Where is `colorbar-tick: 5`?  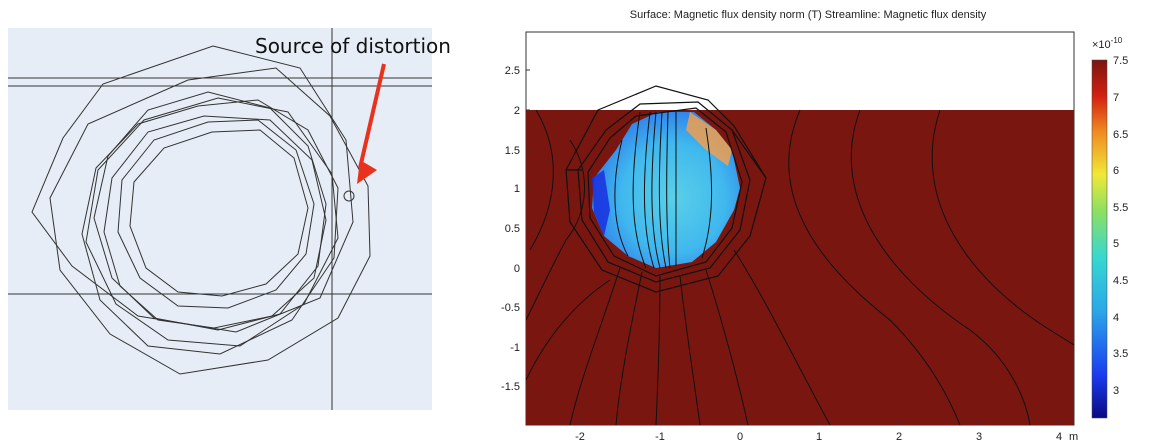
colorbar-tick: 5 is located at coordinates (1116, 244).